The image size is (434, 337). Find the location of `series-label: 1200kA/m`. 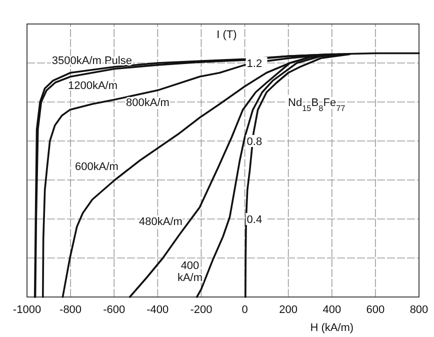

series-label: 1200kA/m is located at coordinates (93, 86).